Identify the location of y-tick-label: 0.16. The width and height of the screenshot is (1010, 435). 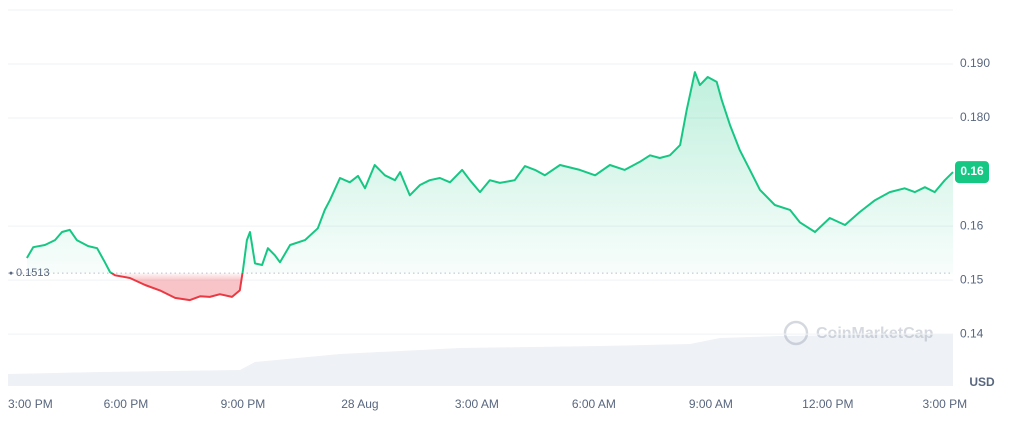
(972, 225).